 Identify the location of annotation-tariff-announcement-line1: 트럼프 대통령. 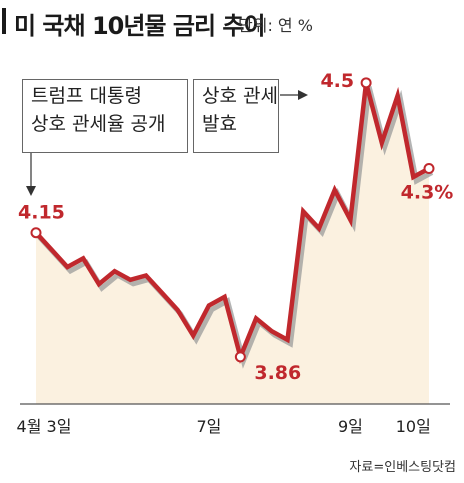
(86, 96).